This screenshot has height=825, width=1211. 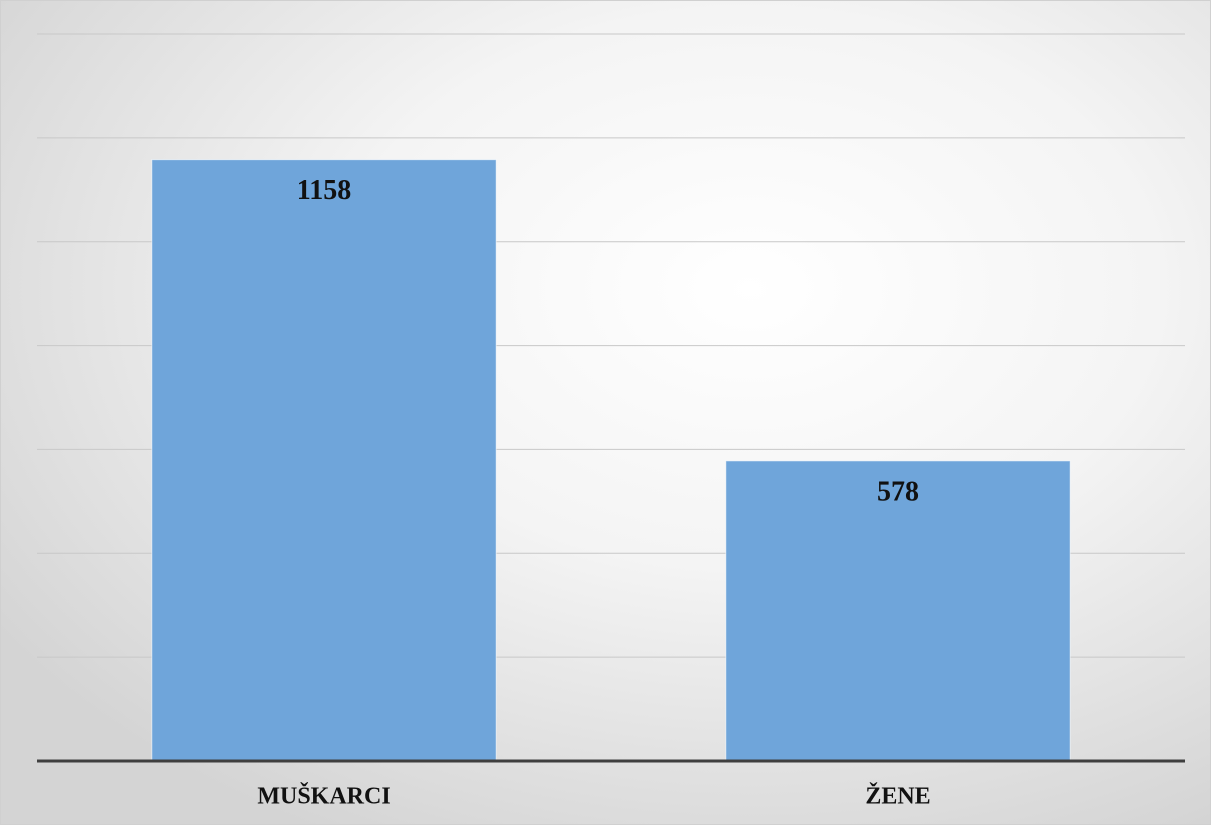 I want to click on x-tick-label: MUŠKARCI, so click(x=323, y=796).